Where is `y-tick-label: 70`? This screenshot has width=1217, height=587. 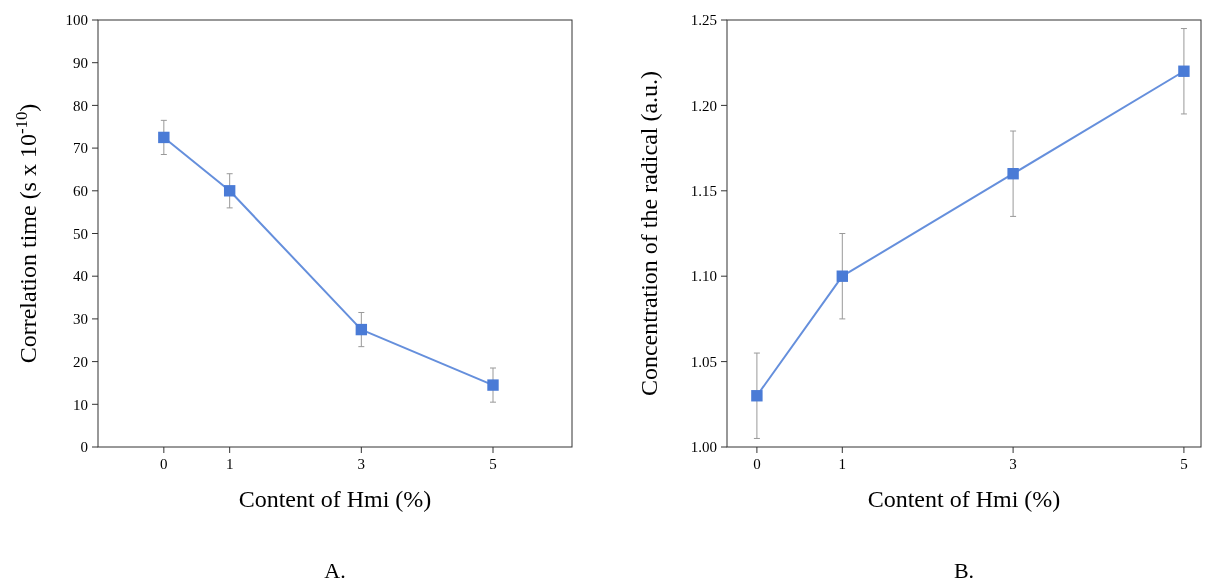 y-tick-label: 70 is located at coordinates (80, 148).